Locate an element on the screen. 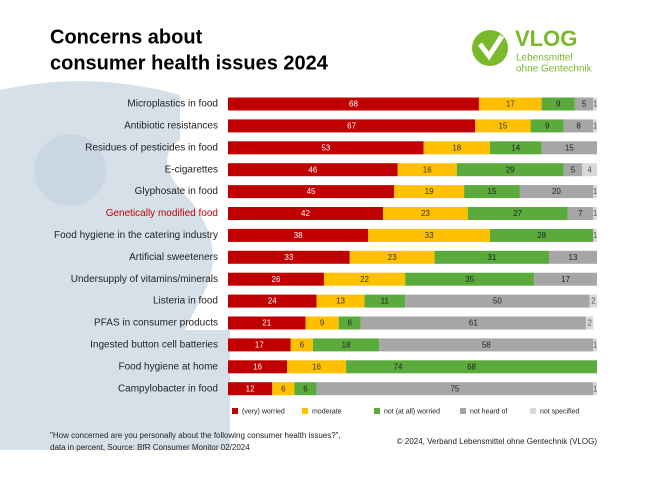 The image size is (650, 479). logo-mark is located at coordinates (490, 48).